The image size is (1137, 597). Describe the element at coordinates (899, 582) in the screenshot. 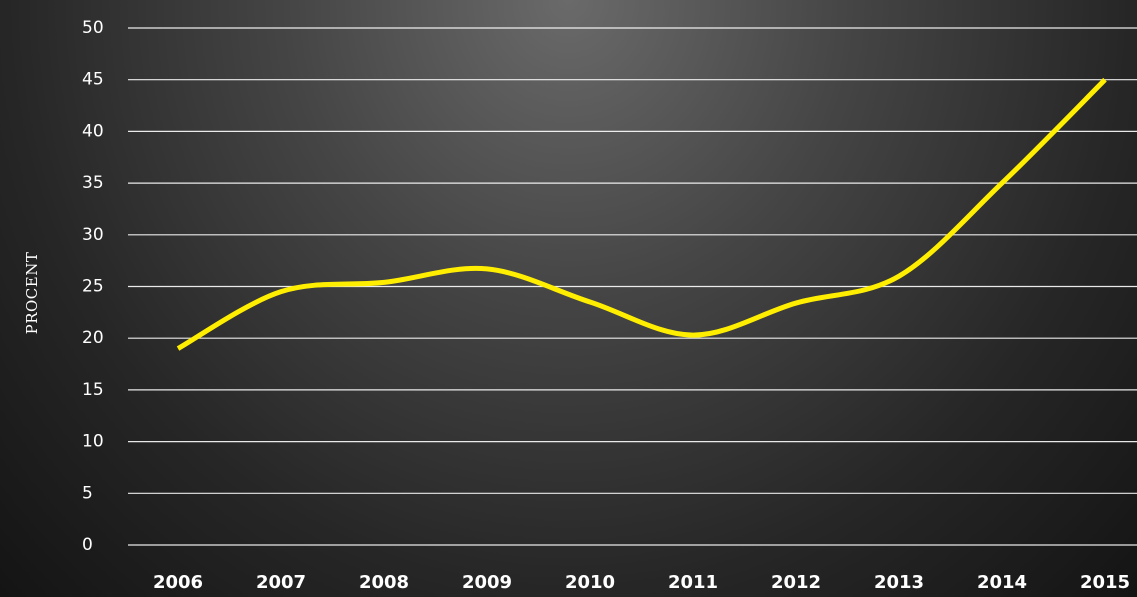

I see `x-tick-label: 2013` at that location.